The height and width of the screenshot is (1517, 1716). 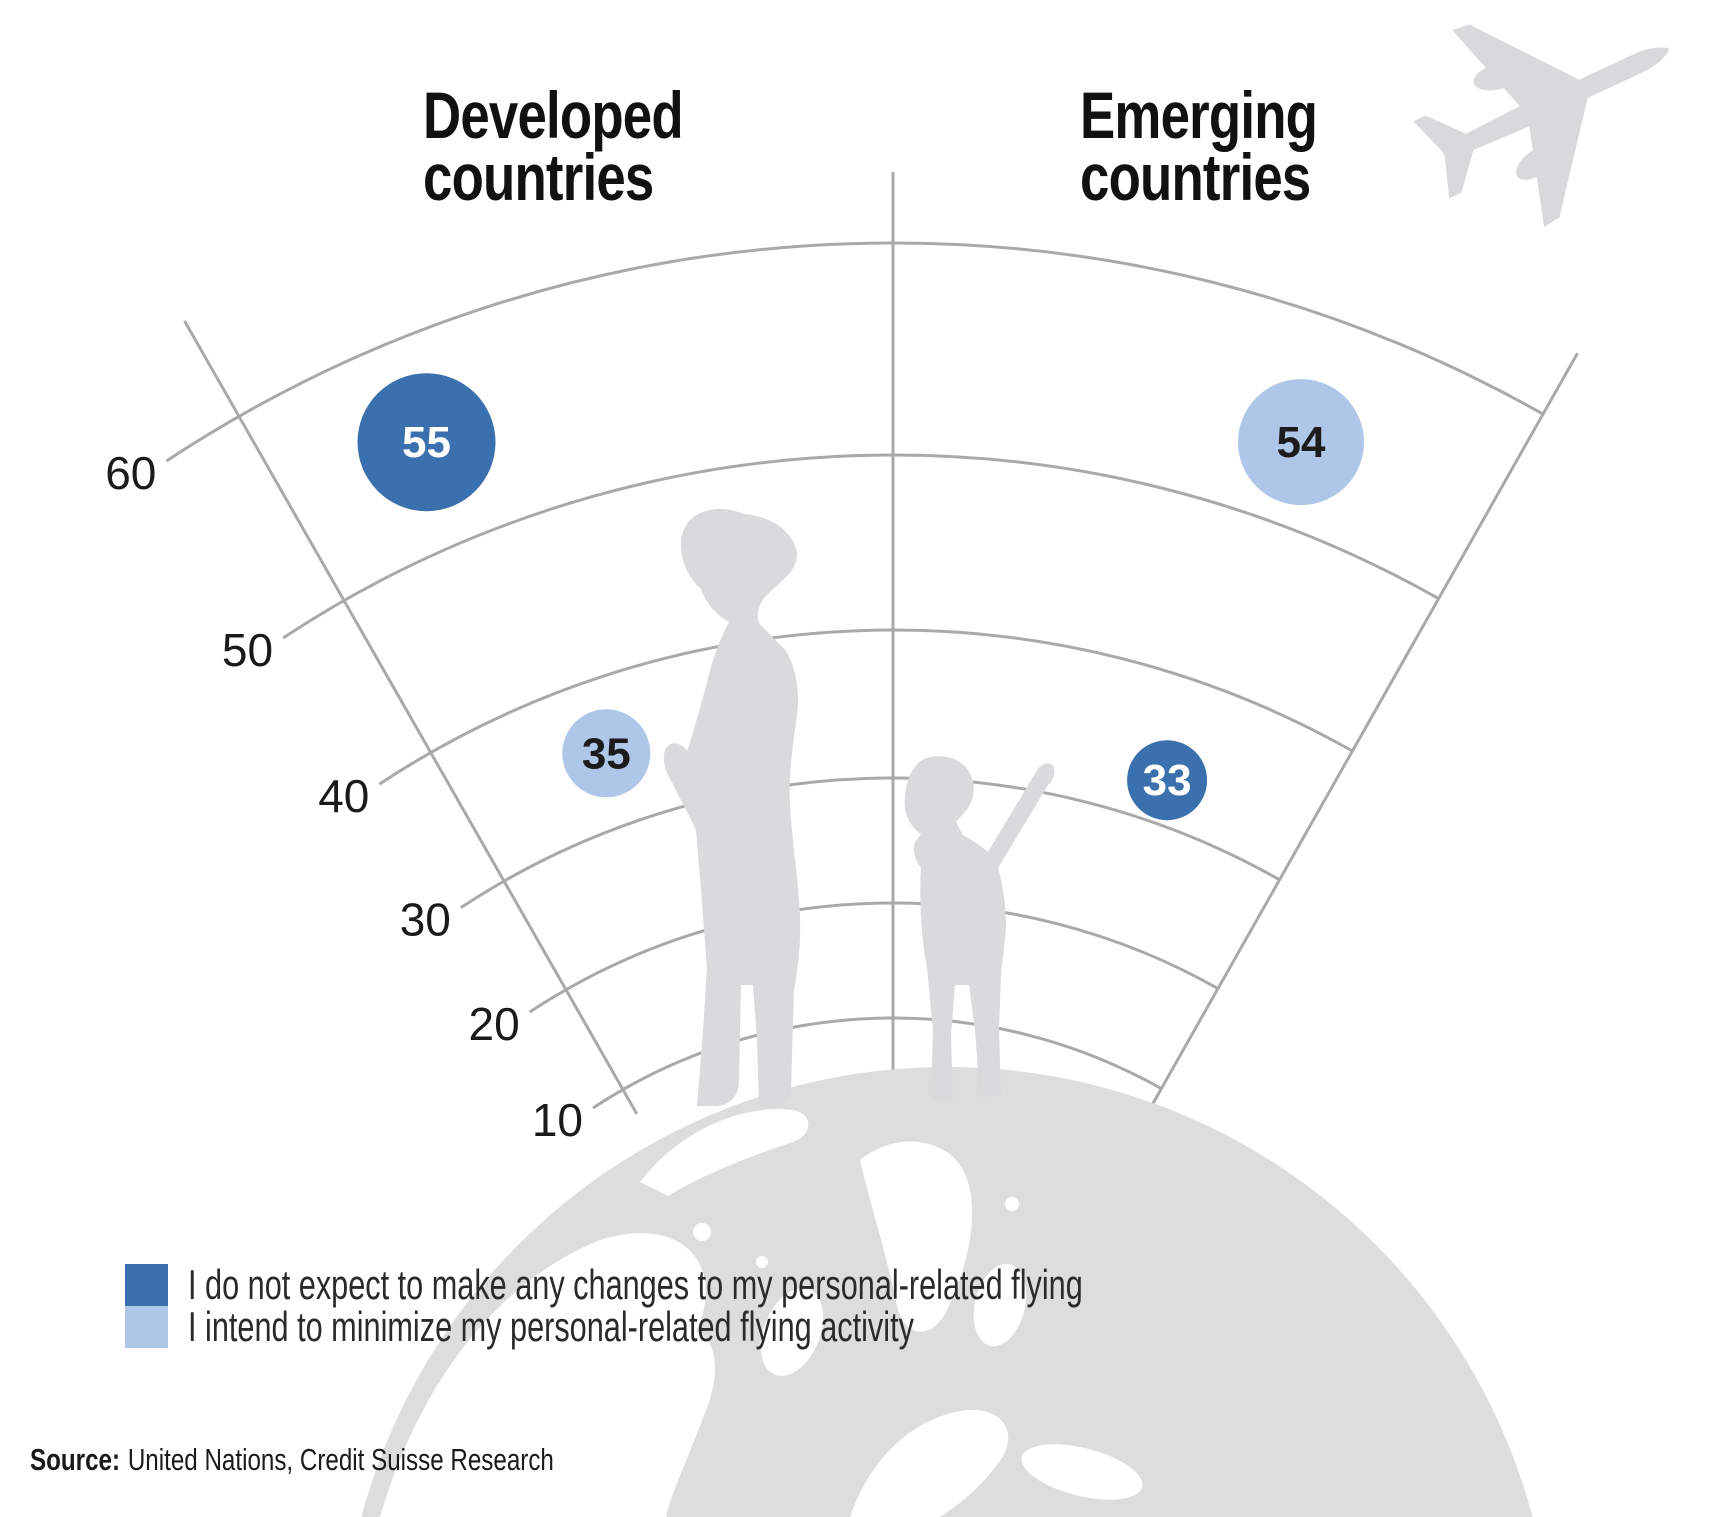 I want to click on legend-swatch-minimize, so click(x=146, y=1327).